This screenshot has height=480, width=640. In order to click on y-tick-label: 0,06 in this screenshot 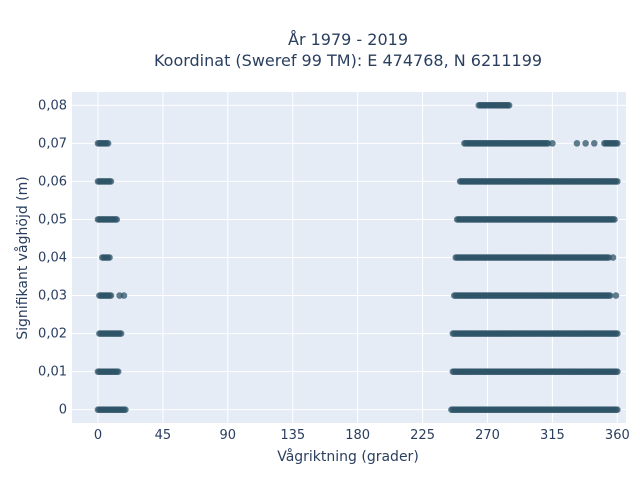, I will do `click(52, 181)`.